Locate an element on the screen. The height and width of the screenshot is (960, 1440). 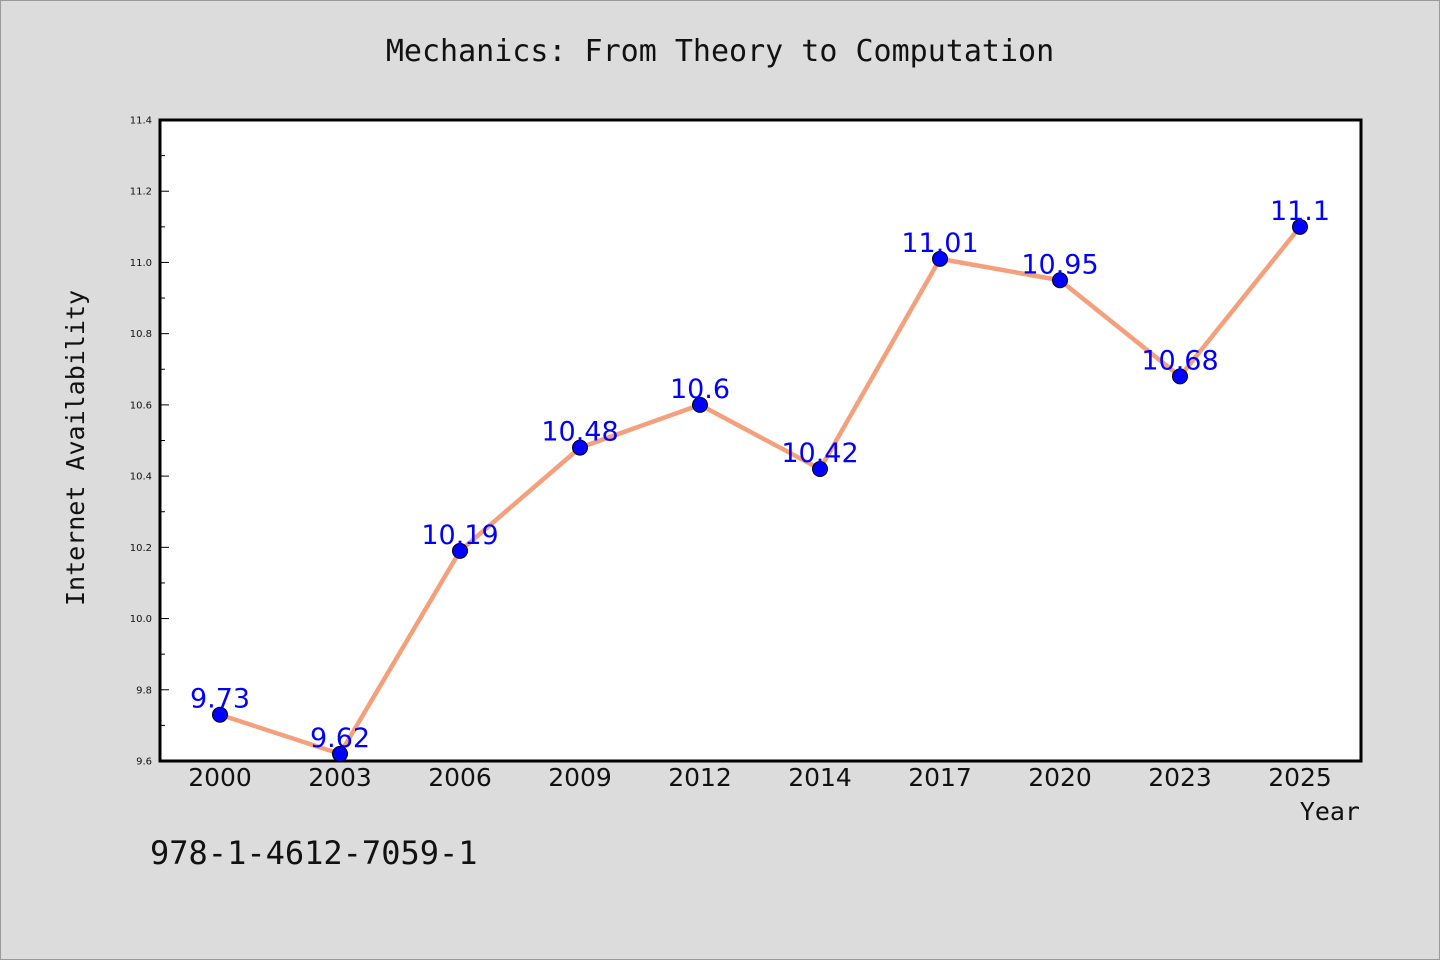
x-tick-label: 2014 is located at coordinates (820, 777).